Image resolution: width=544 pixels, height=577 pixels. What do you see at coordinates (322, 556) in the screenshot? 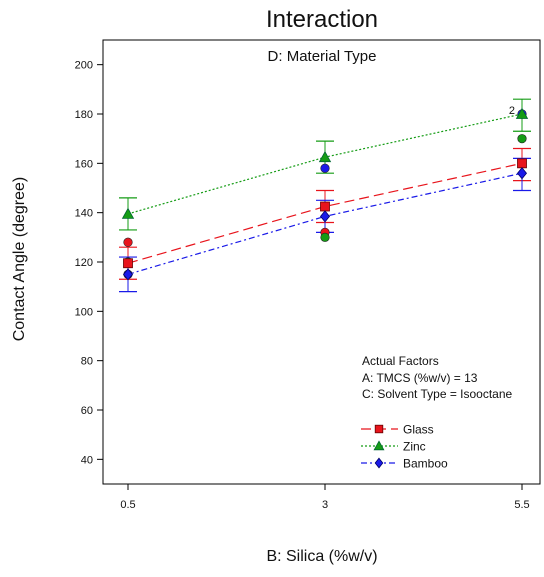
I see `x-axis-label: B: Silica (%w/v)` at bounding box center [322, 556].